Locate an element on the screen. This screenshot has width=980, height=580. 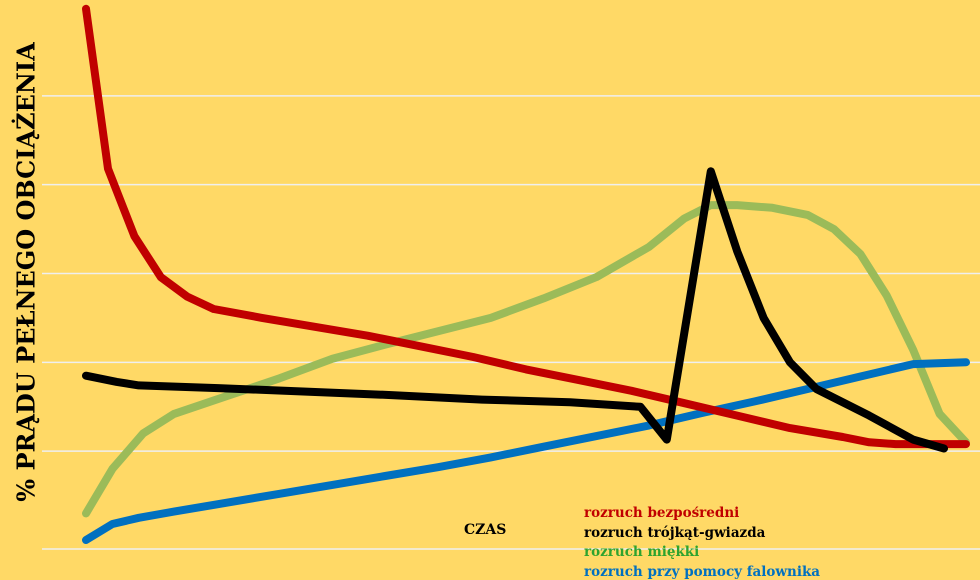
legend-entry-inverter: rozruch przy pomocy falownika is located at coordinates (702, 571).